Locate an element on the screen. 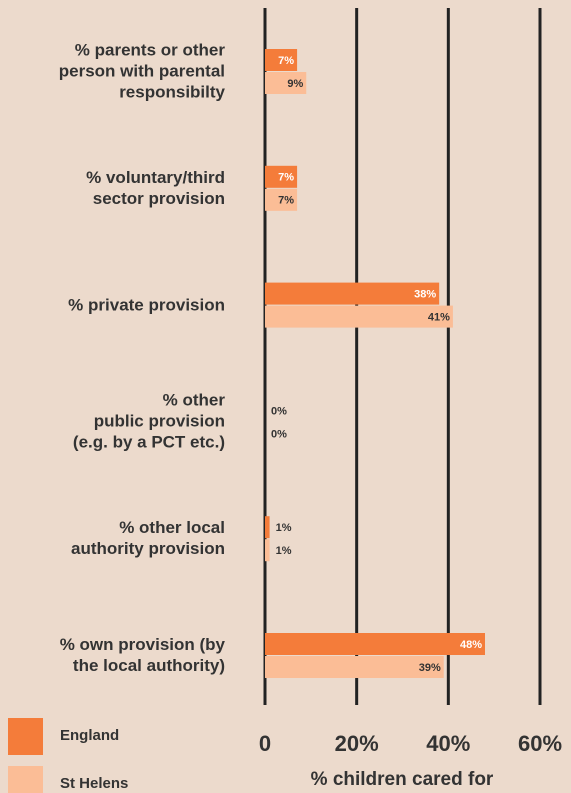  x-tick-label: 40% is located at coordinates (448, 743).